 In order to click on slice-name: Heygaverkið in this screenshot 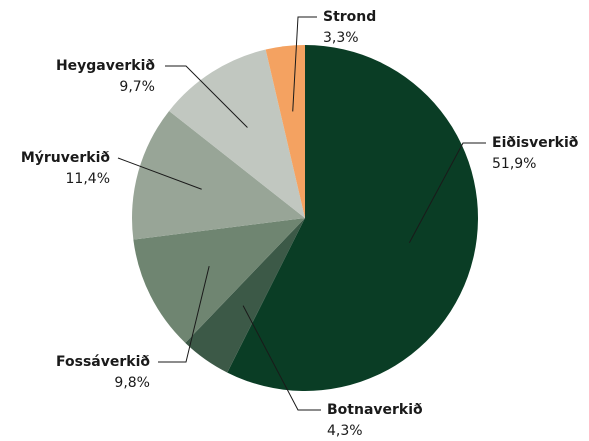, I will do `click(105, 66)`.